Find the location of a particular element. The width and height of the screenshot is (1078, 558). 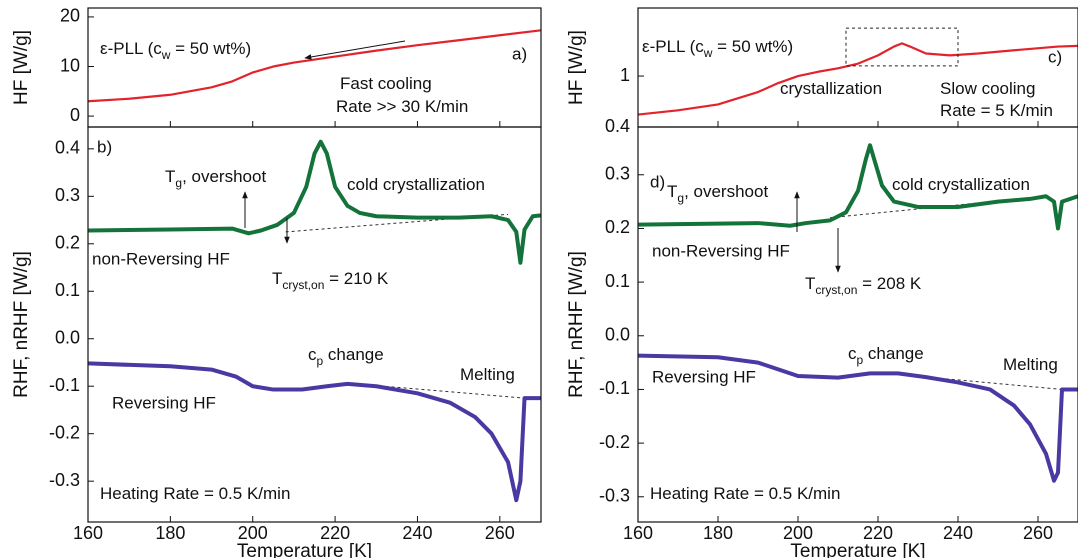

x-tick-label: 220 is located at coordinates (878, 533).